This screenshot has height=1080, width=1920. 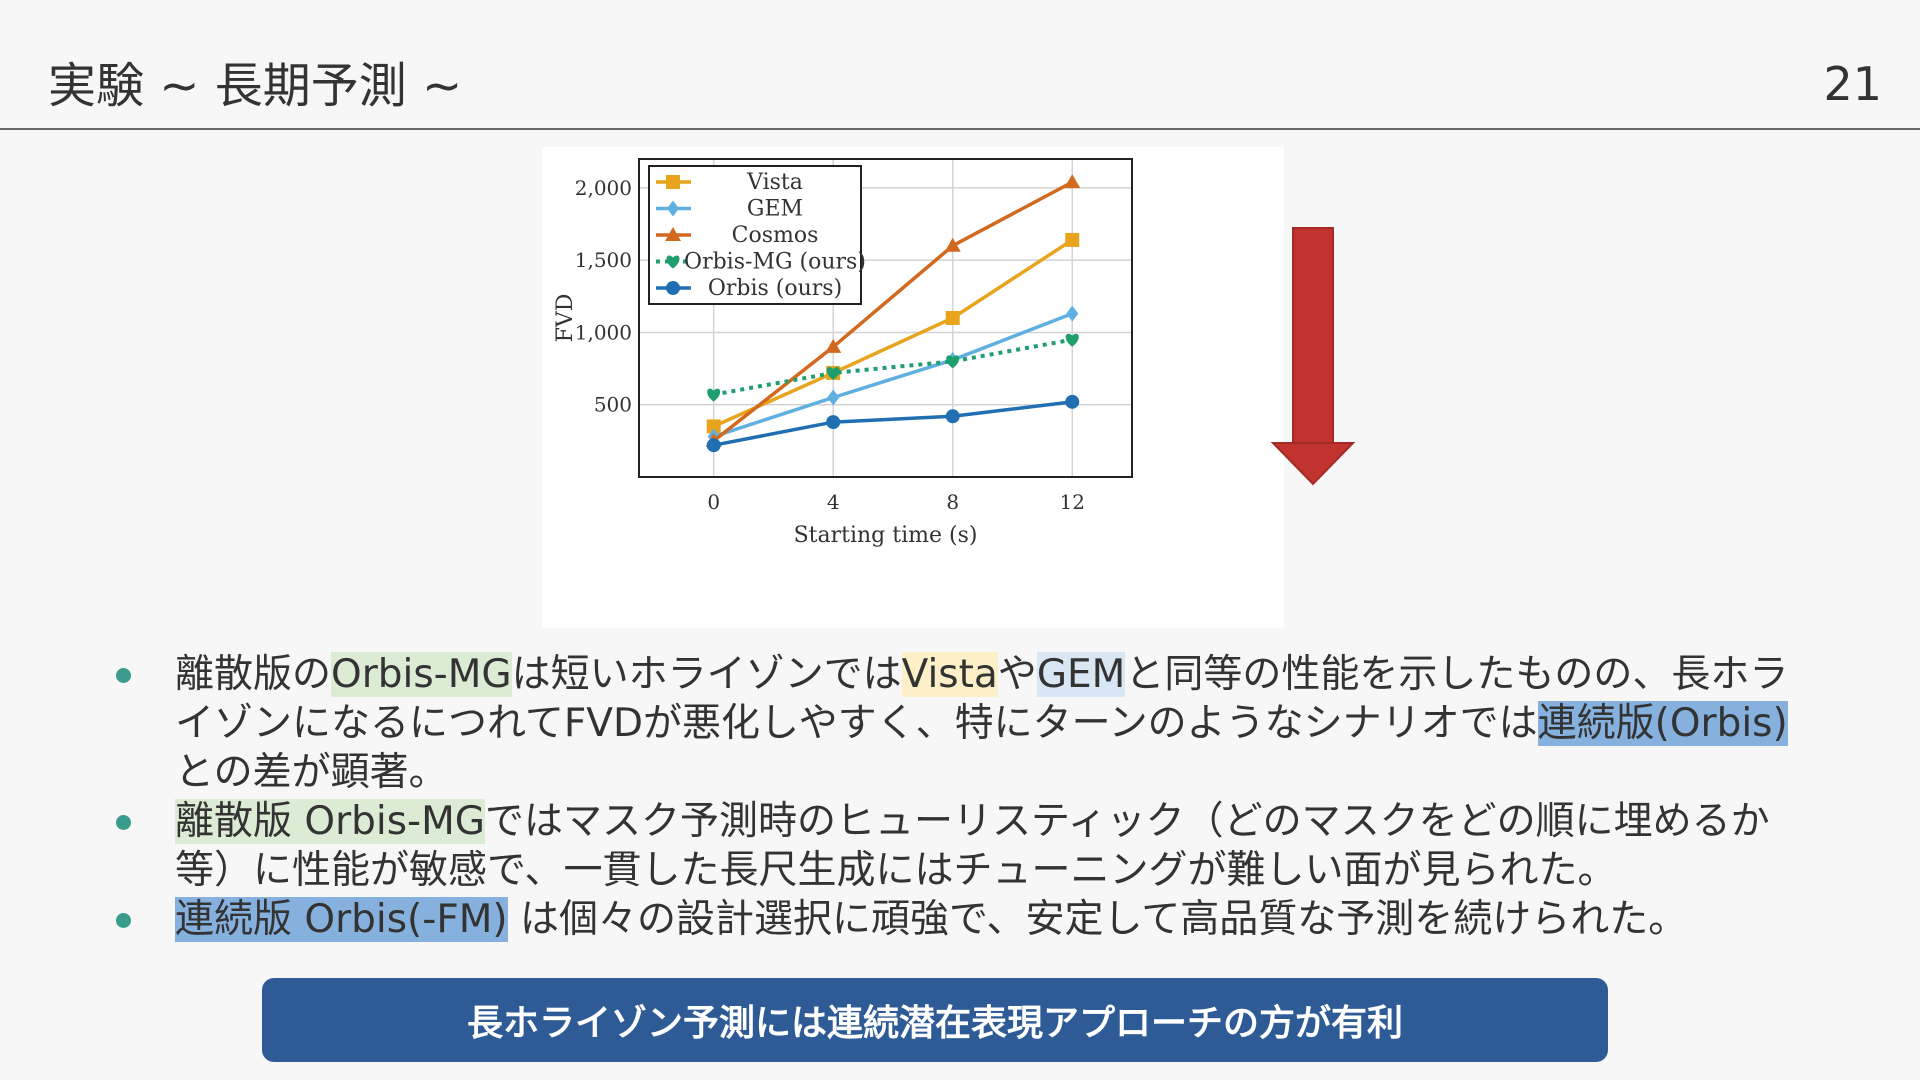 What do you see at coordinates (833, 502) in the screenshot?
I see `x-tick-label: 4` at bounding box center [833, 502].